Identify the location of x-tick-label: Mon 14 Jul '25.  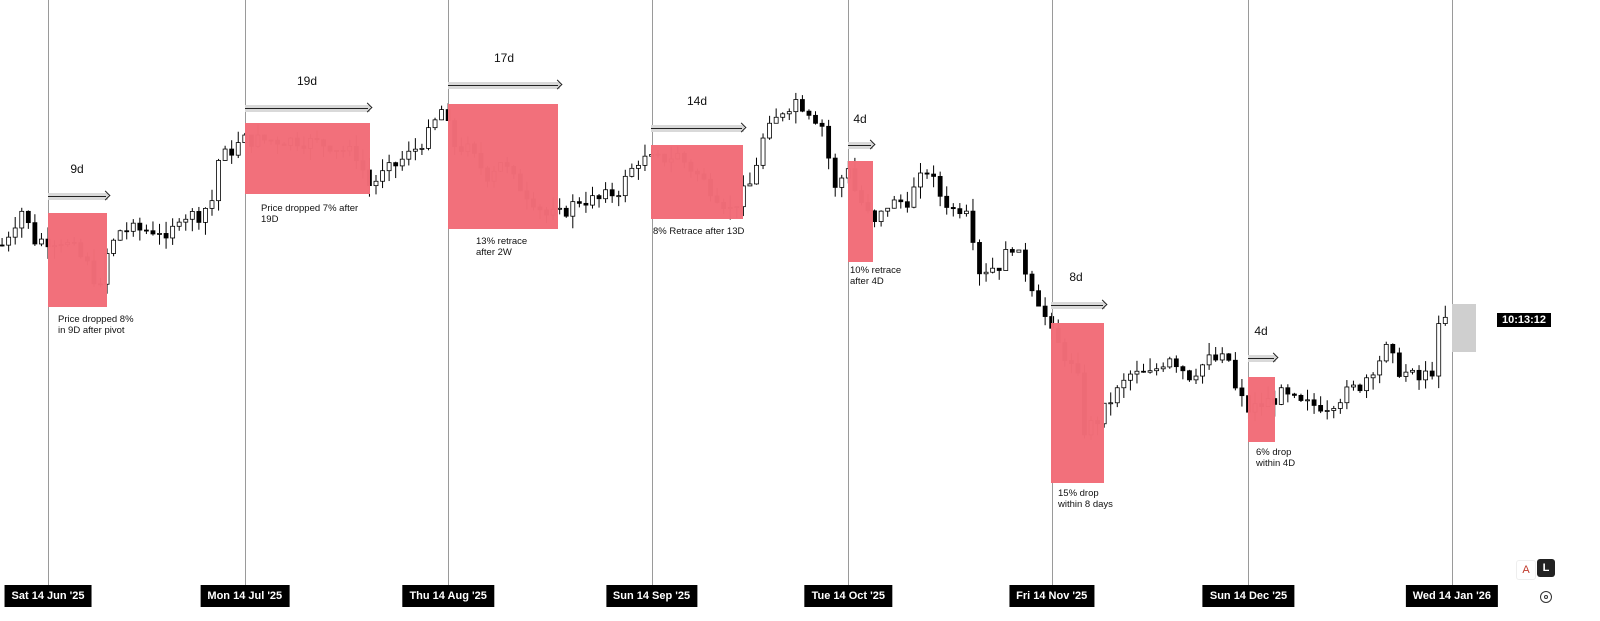
(245, 596).